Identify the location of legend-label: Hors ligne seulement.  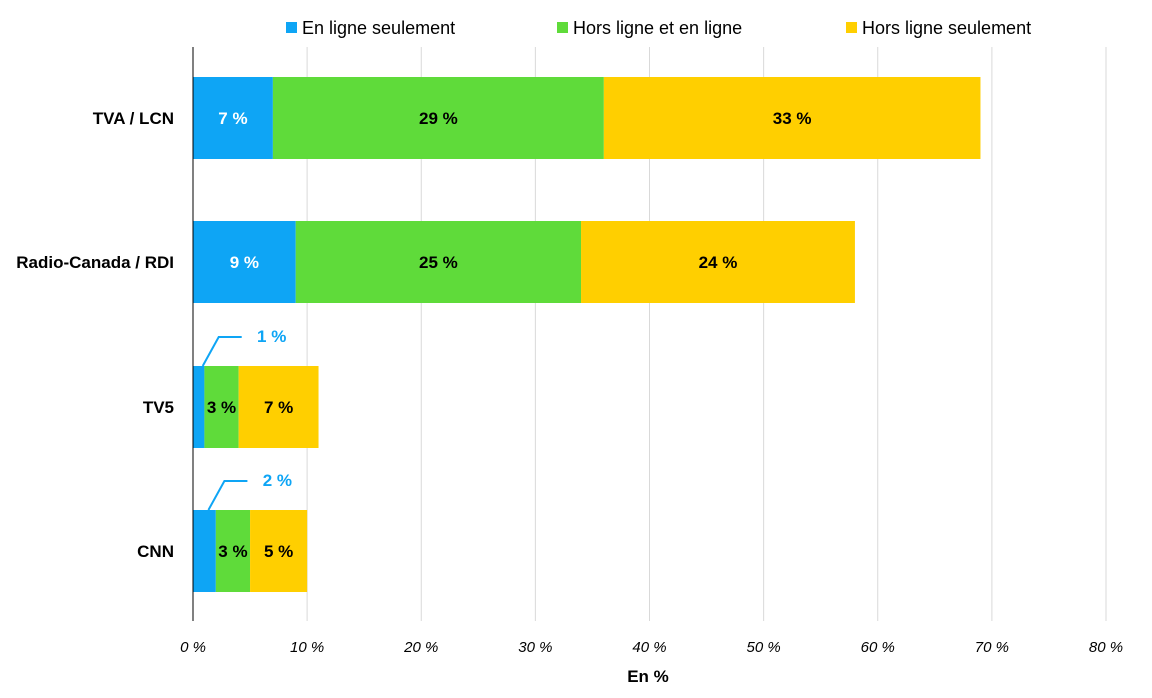
(946, 28).